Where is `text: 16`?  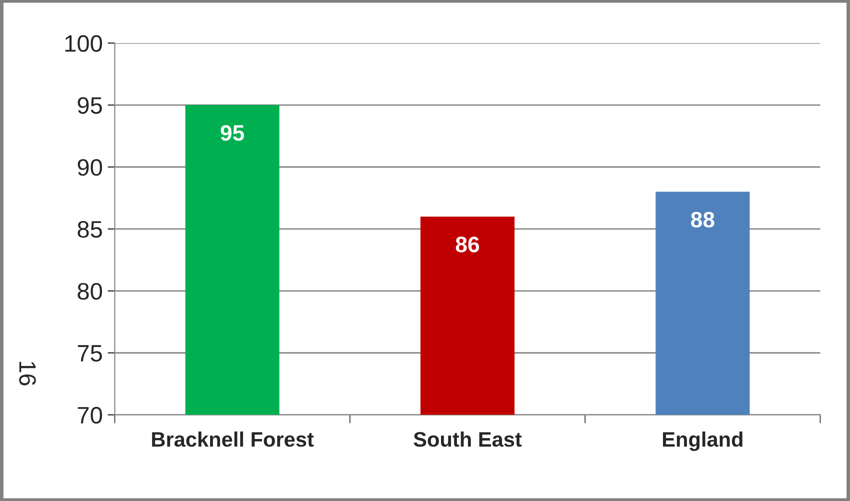
text: 16 is located at coordinates (27, 374).